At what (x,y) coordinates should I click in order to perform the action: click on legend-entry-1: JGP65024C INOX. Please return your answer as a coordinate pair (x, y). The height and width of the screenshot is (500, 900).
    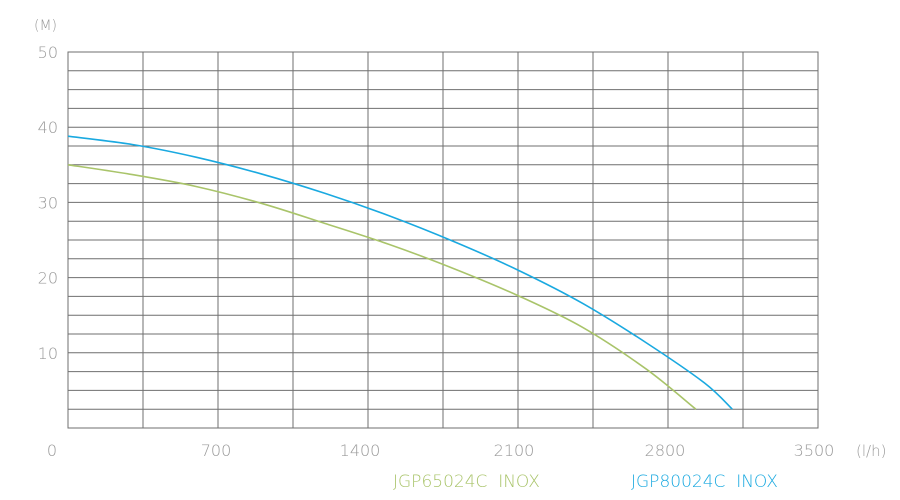
    Looking at the image, I should click on (466, 482).